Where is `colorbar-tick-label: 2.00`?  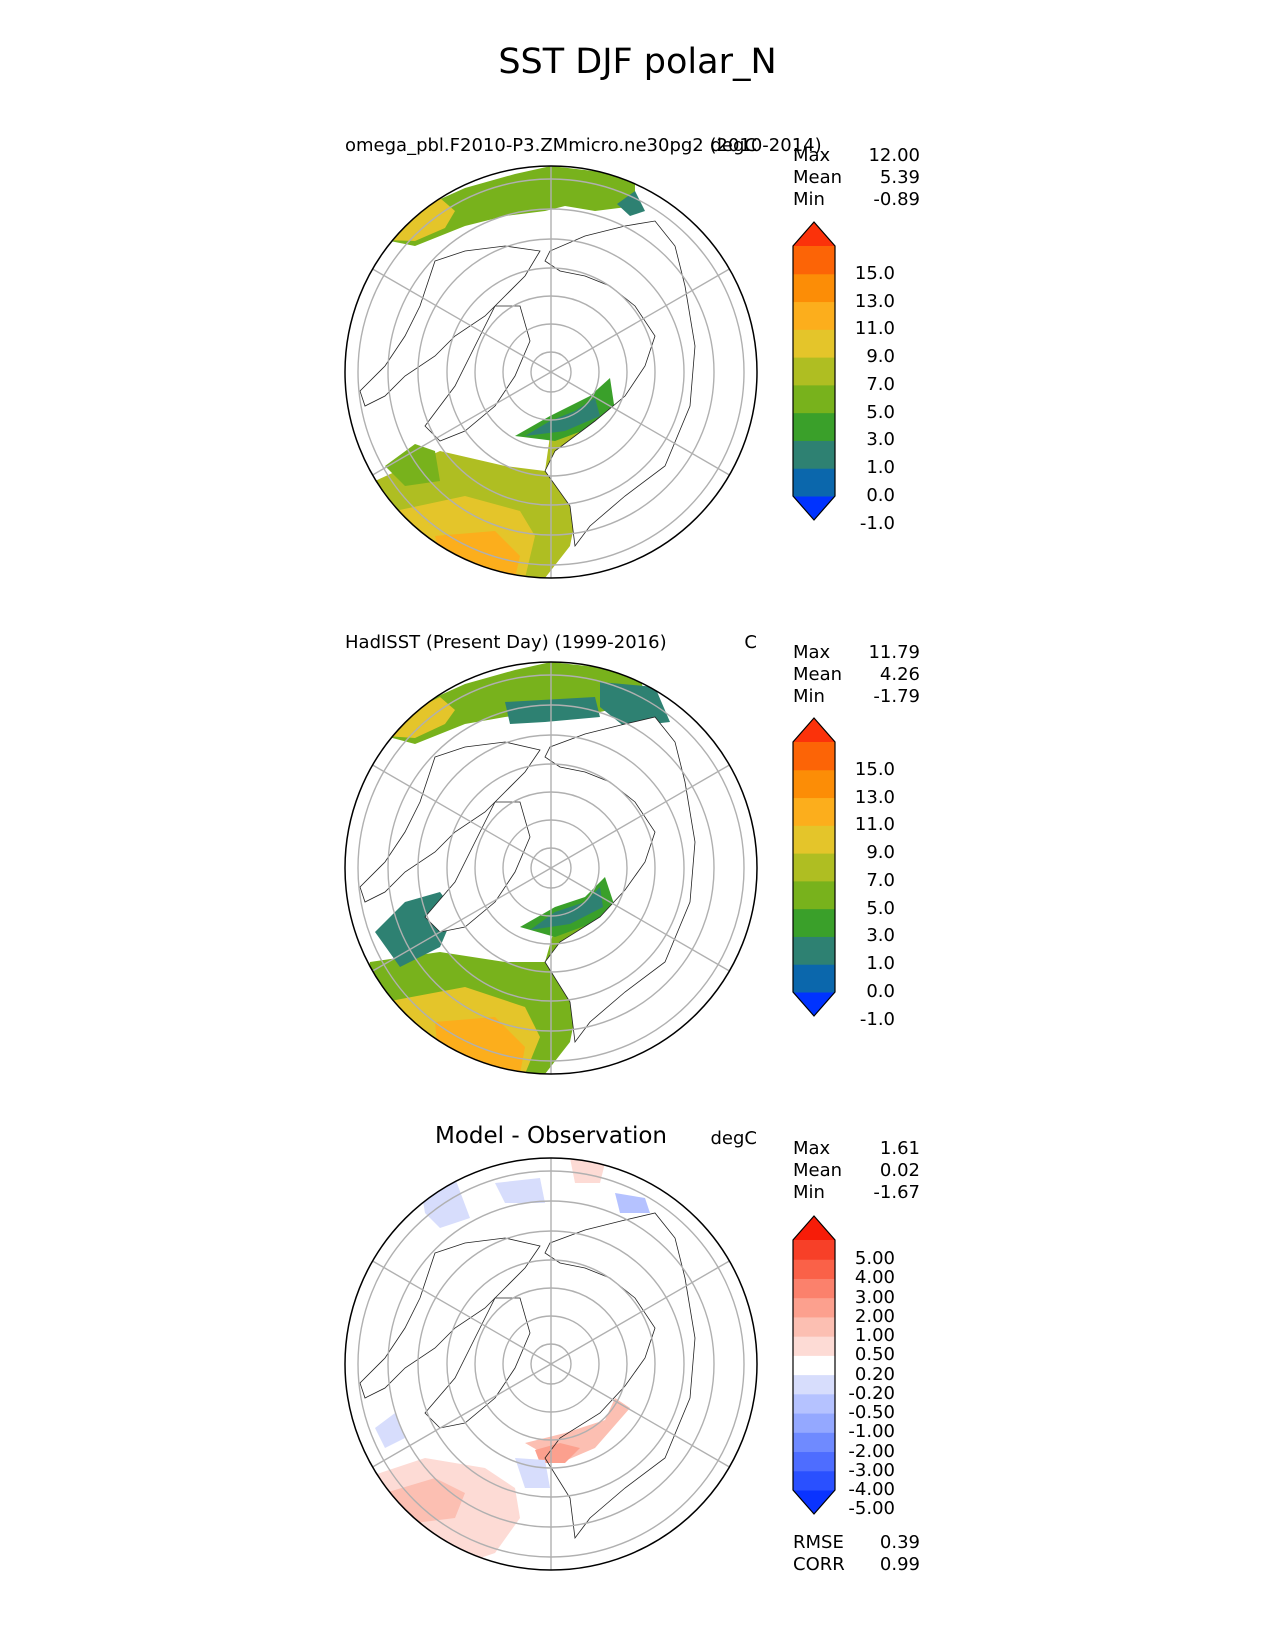 colorbar-tick-label: 2.00 is located at coordinates (874, 1316).